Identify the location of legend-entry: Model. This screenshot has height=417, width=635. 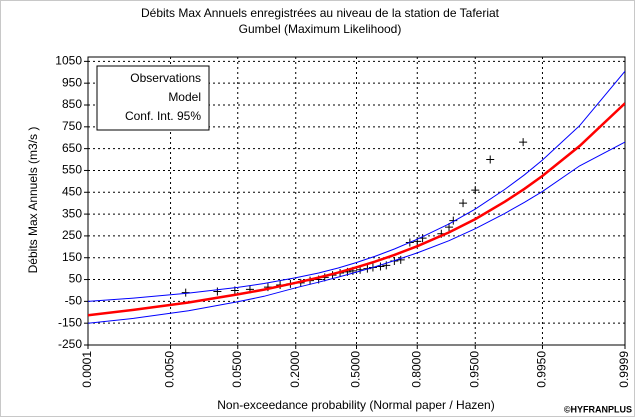
(184, 97).